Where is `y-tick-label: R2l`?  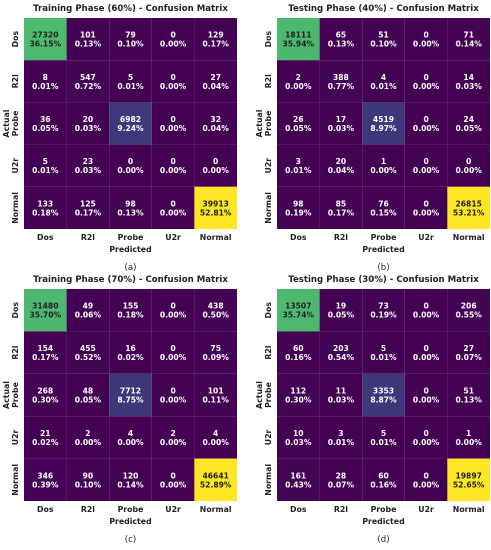 y-tick-label: R2l is located at coordinates (268, 352).